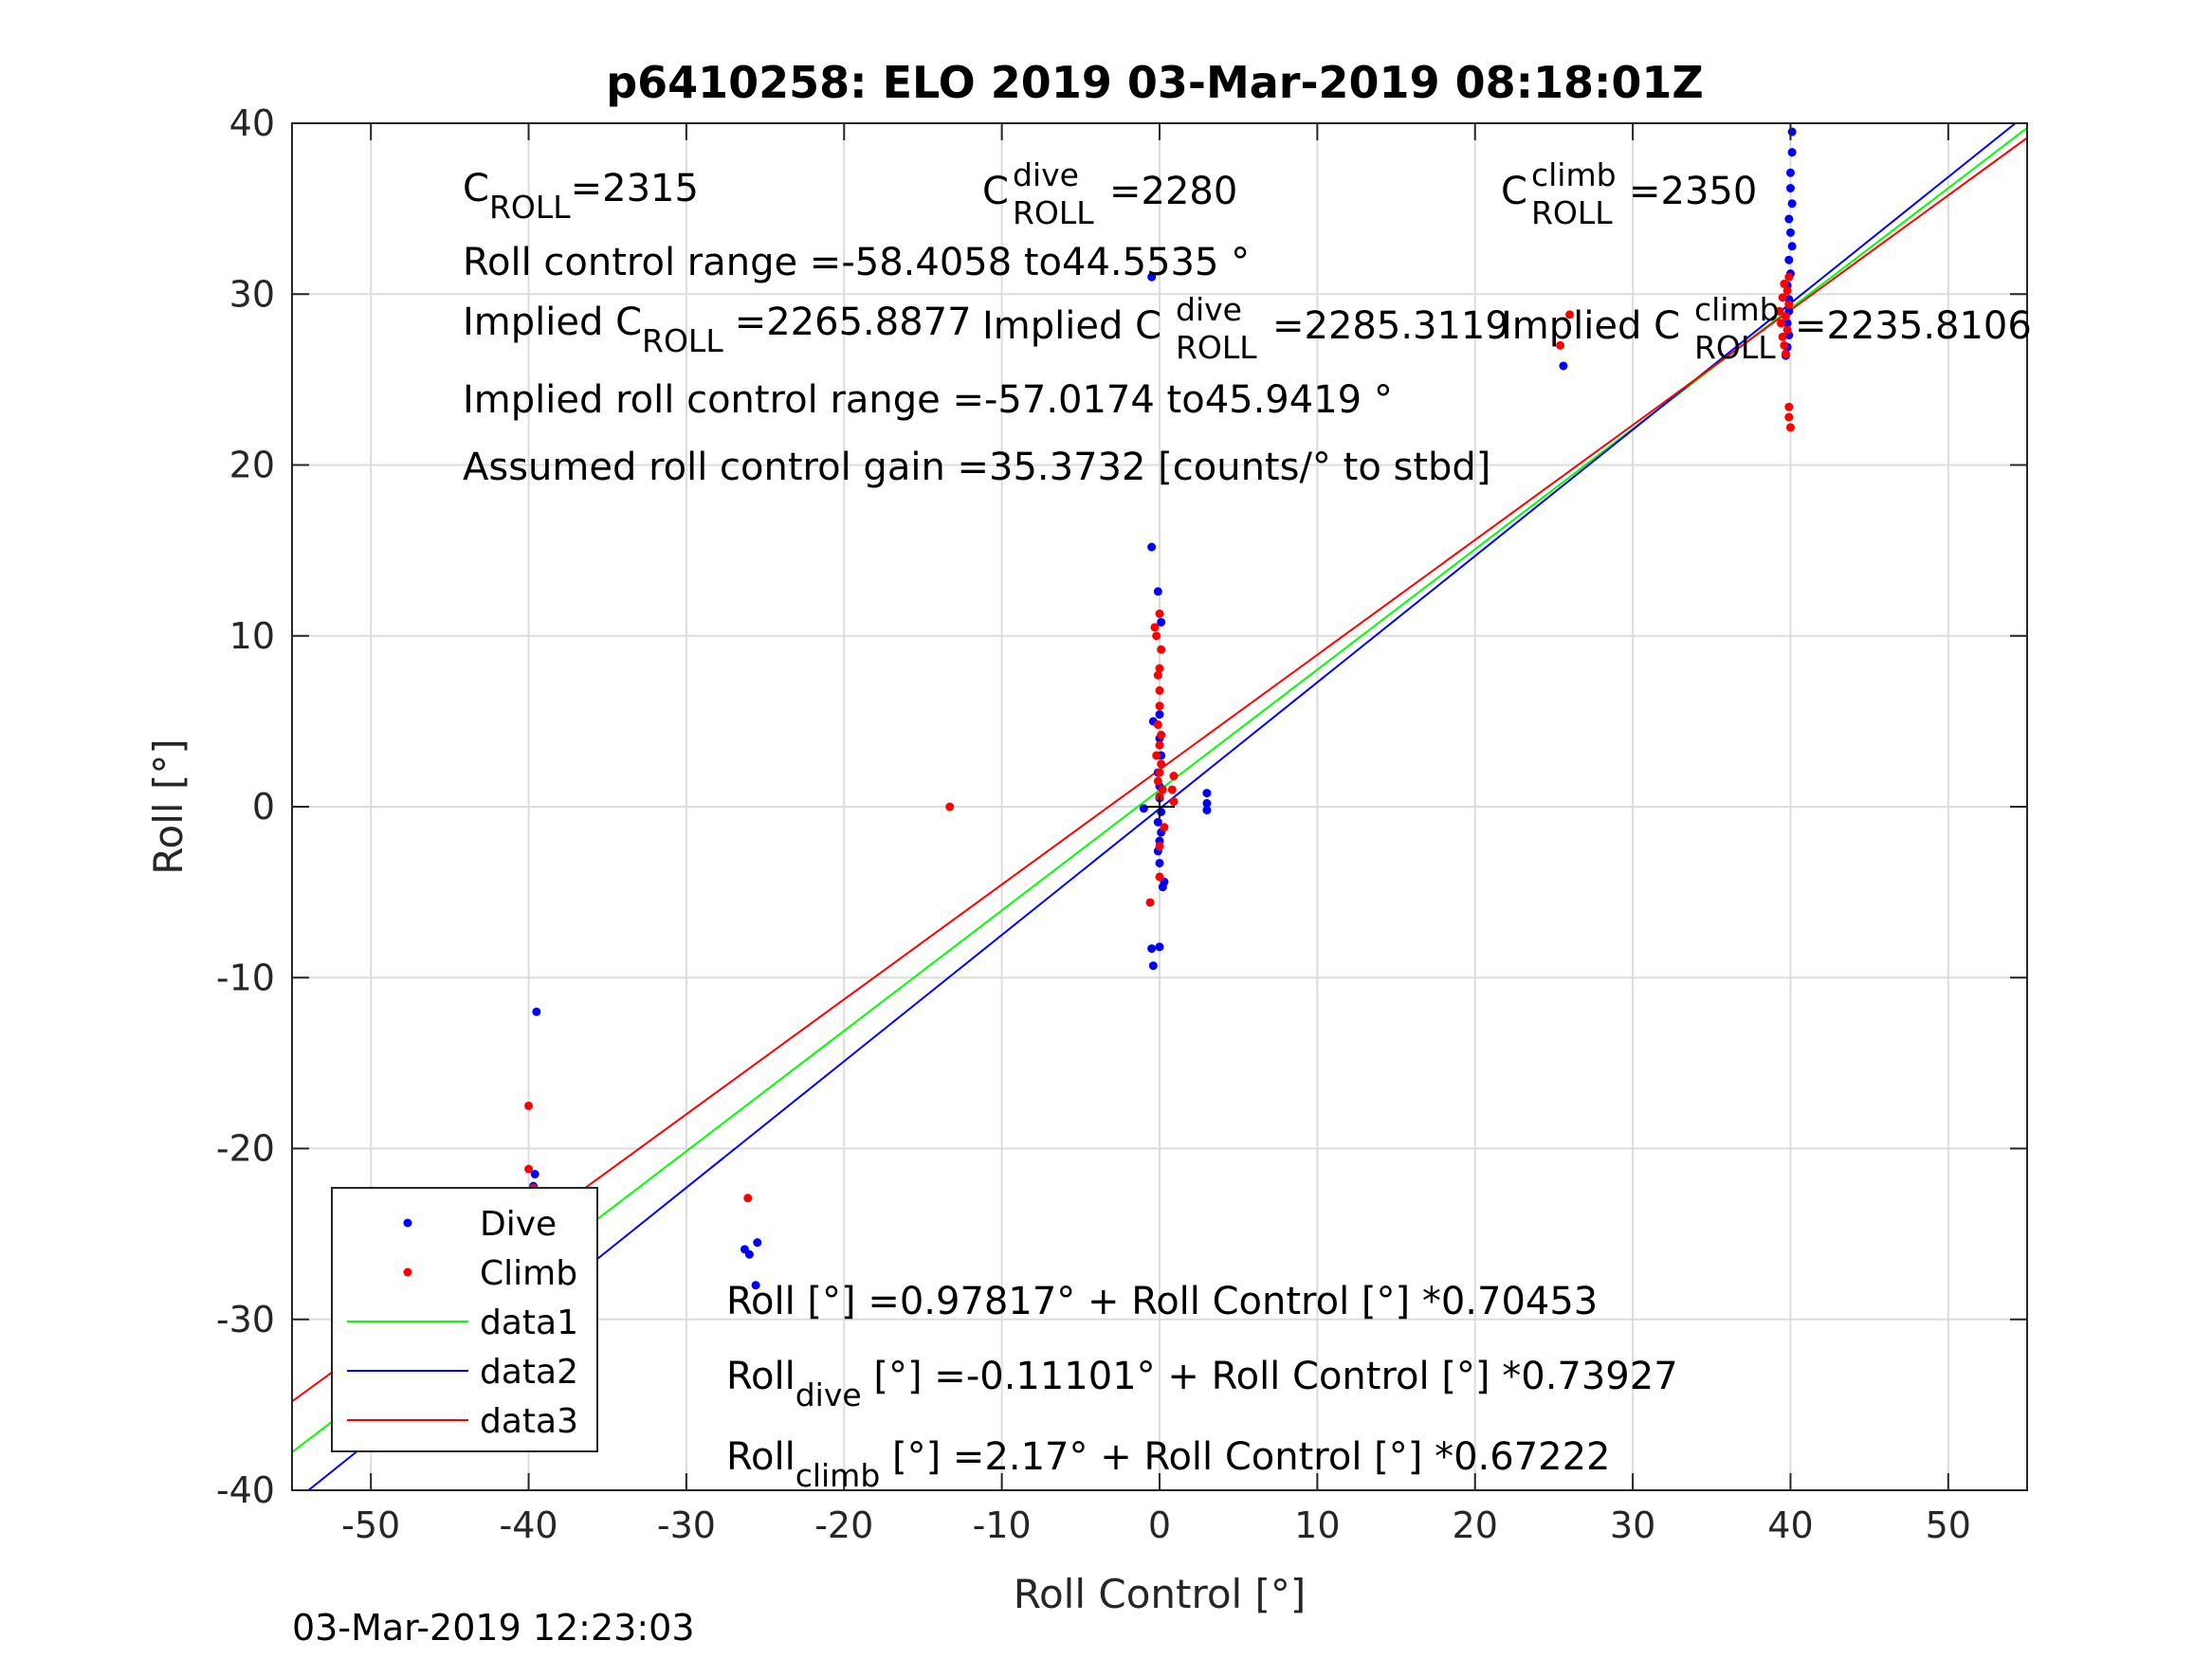  I want to click on x-axis-label: Roll Control [°], so click(1160, 1594).